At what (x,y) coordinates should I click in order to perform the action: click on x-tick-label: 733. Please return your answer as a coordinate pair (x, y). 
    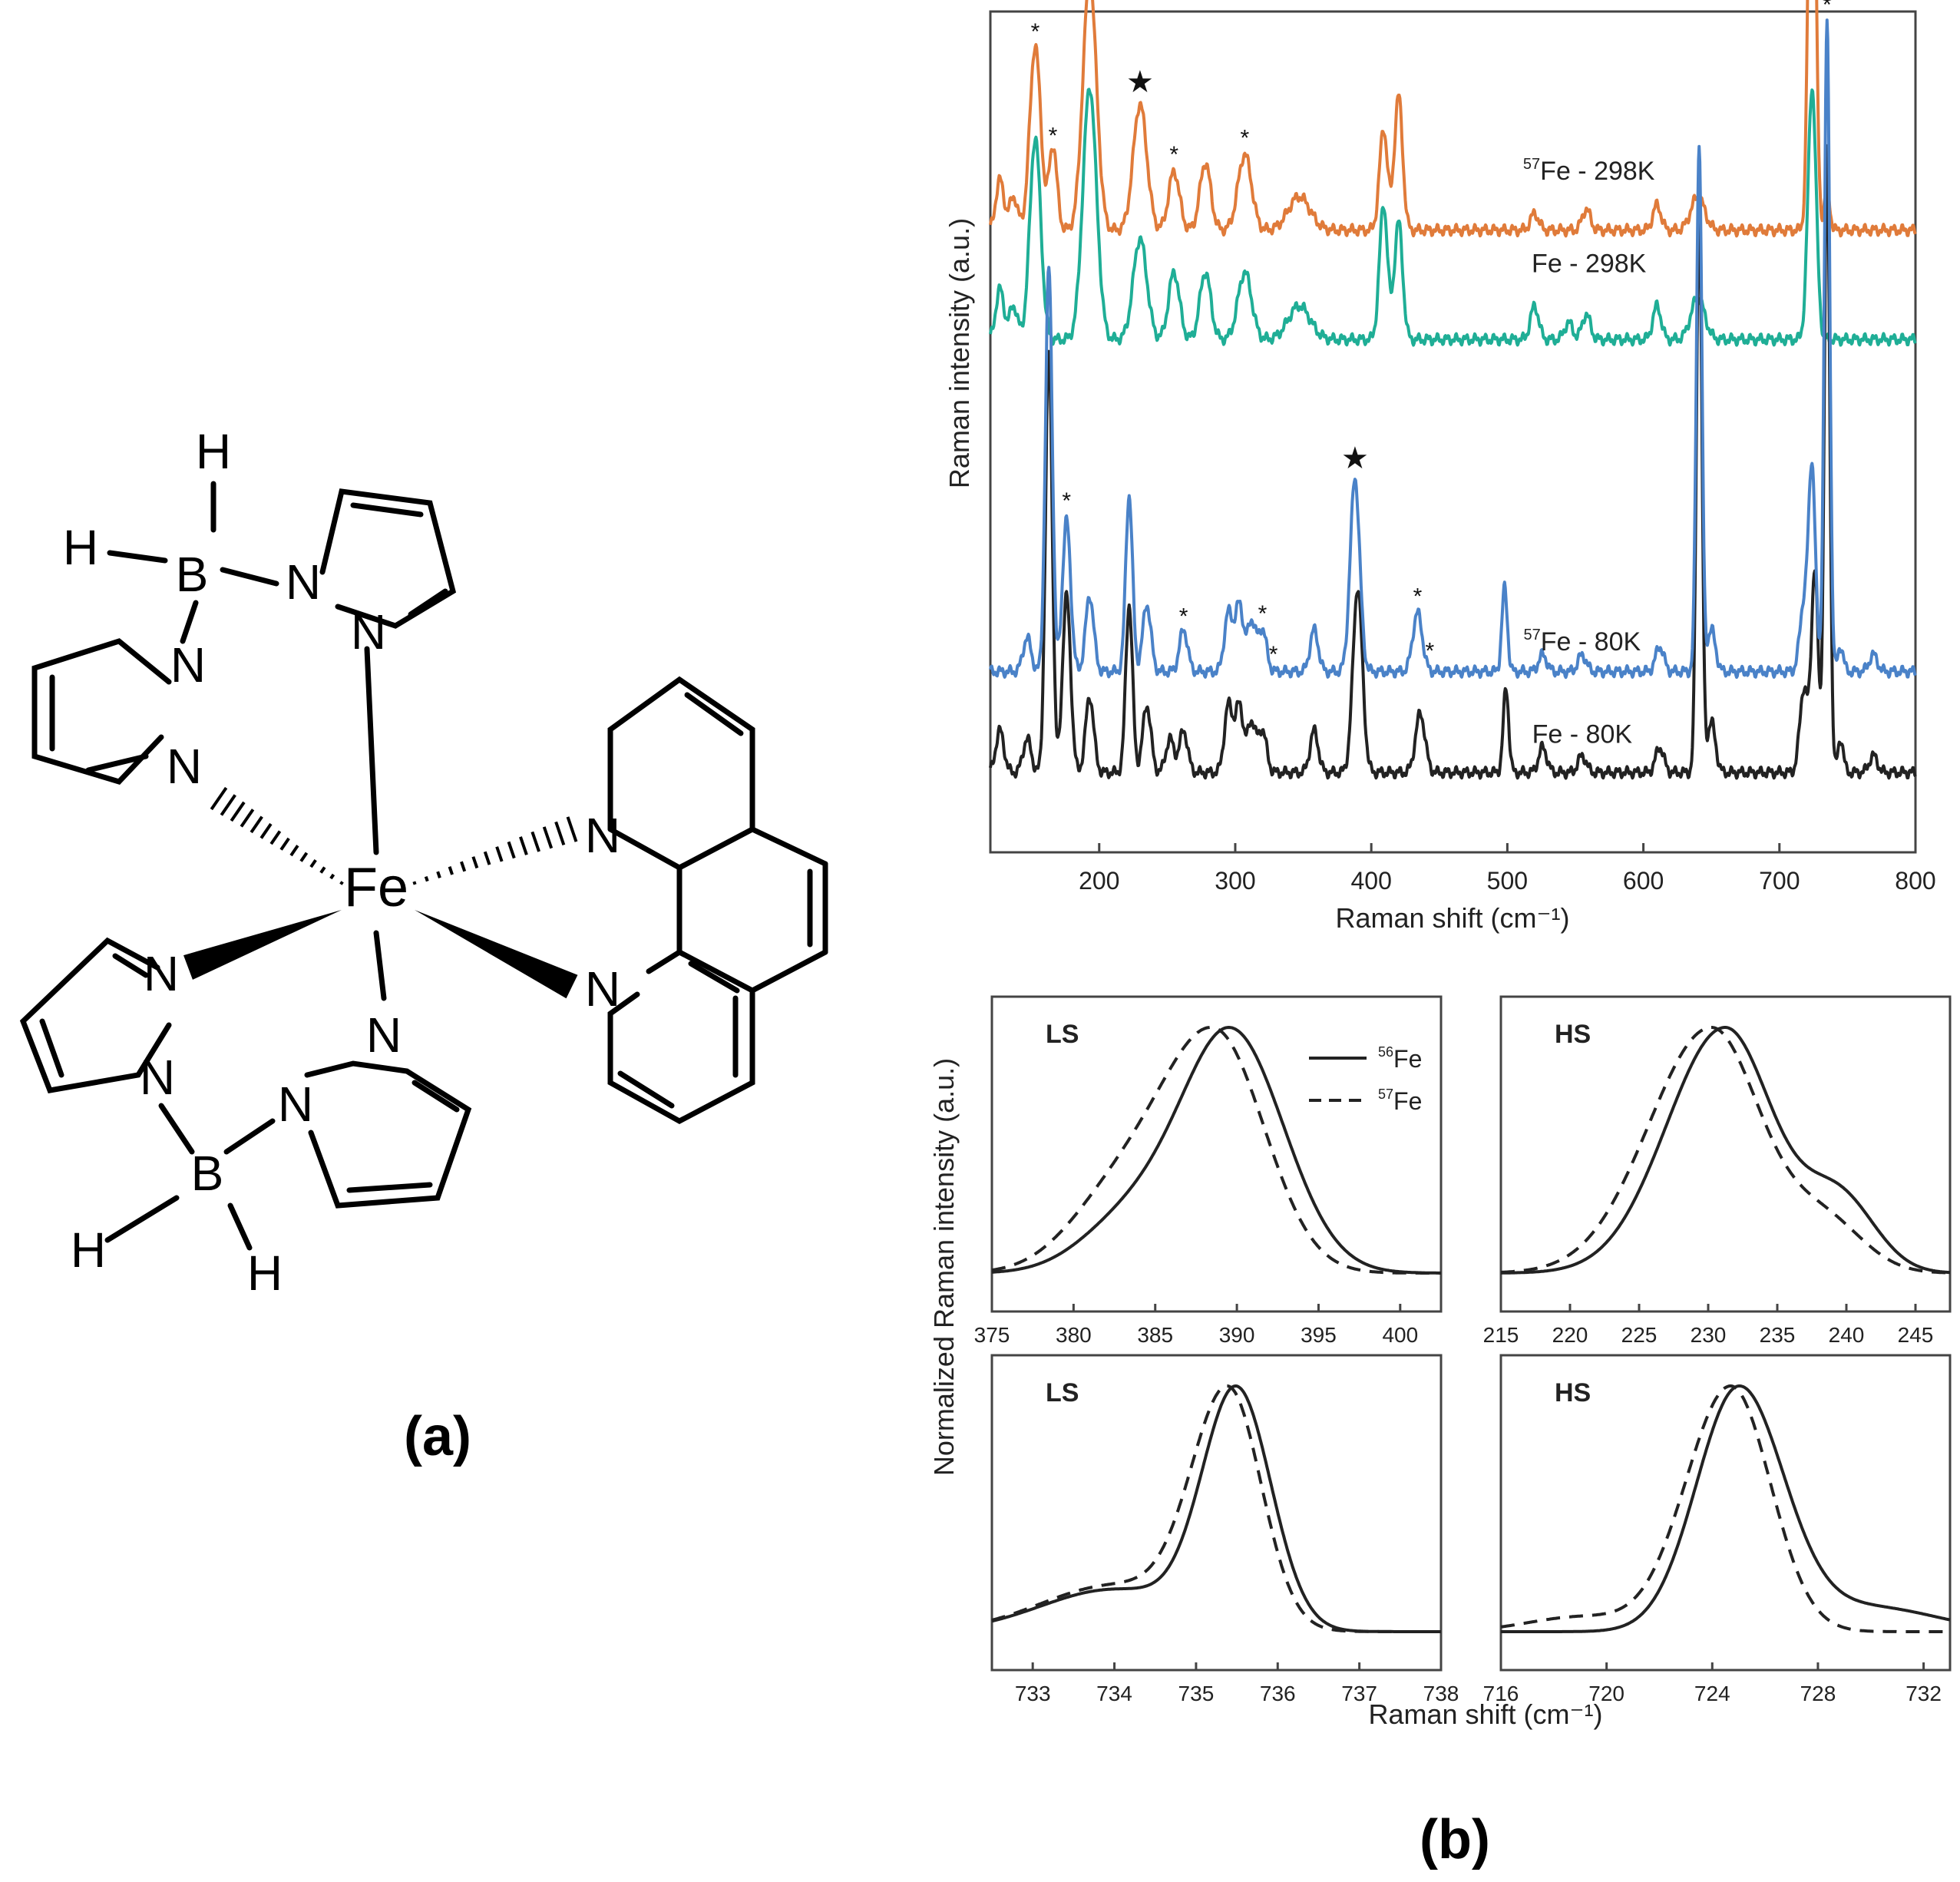
    Looking at the image, I should click on (1033, 1694).